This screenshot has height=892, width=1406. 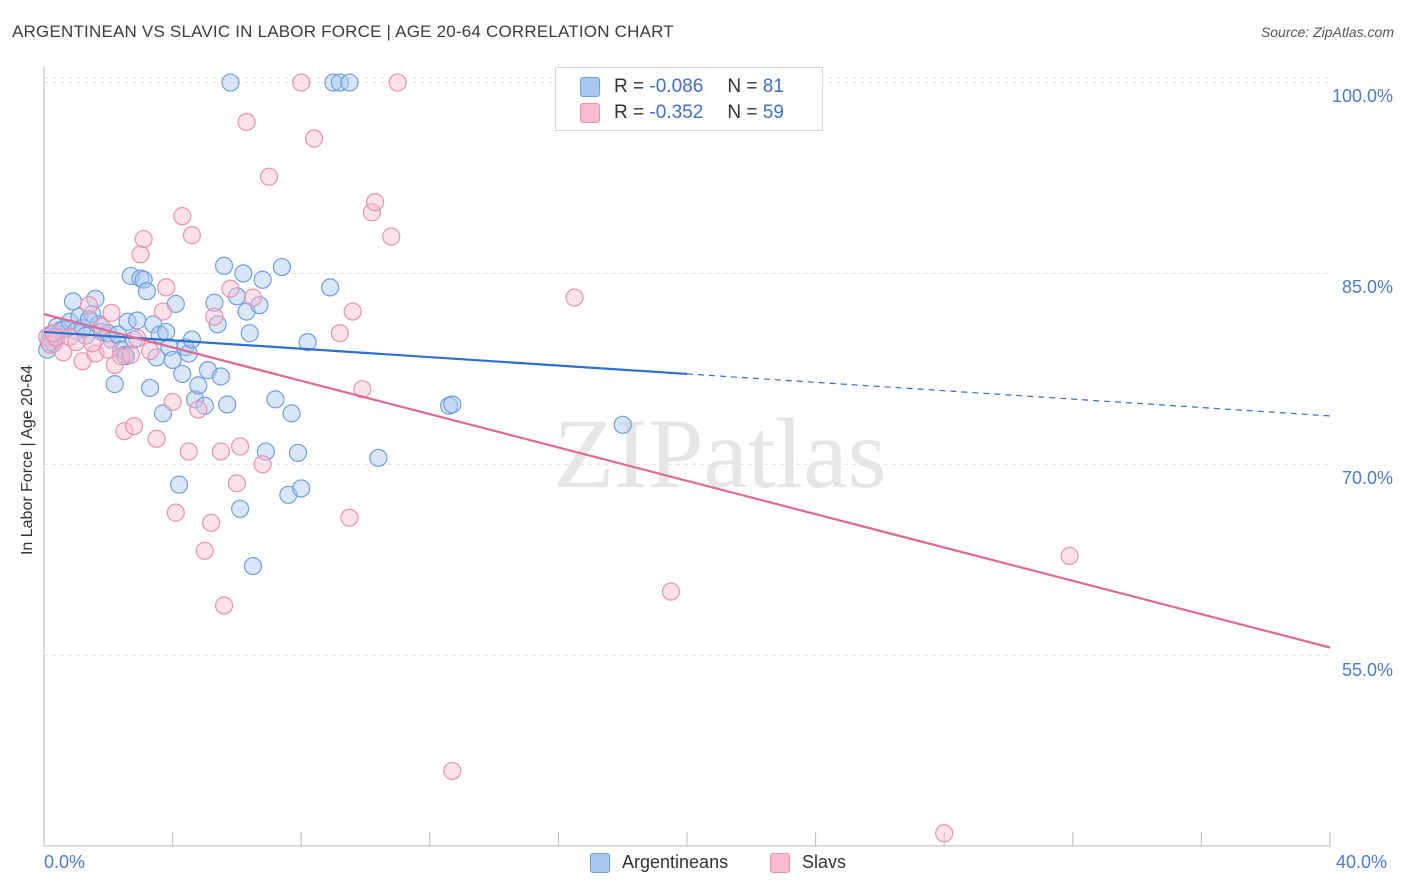 What do you see at coordinates (1362, 862) in the screenshot?
I see `x-tick-label: 40.0%` at bounding box center [1362, 862].